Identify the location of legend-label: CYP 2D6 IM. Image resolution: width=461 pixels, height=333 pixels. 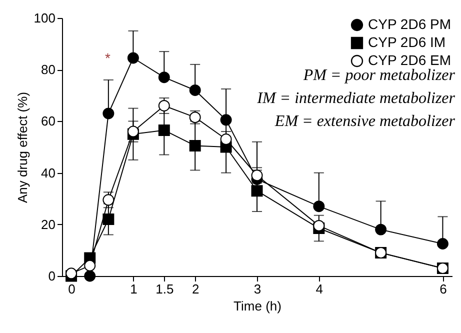
(407, 42).